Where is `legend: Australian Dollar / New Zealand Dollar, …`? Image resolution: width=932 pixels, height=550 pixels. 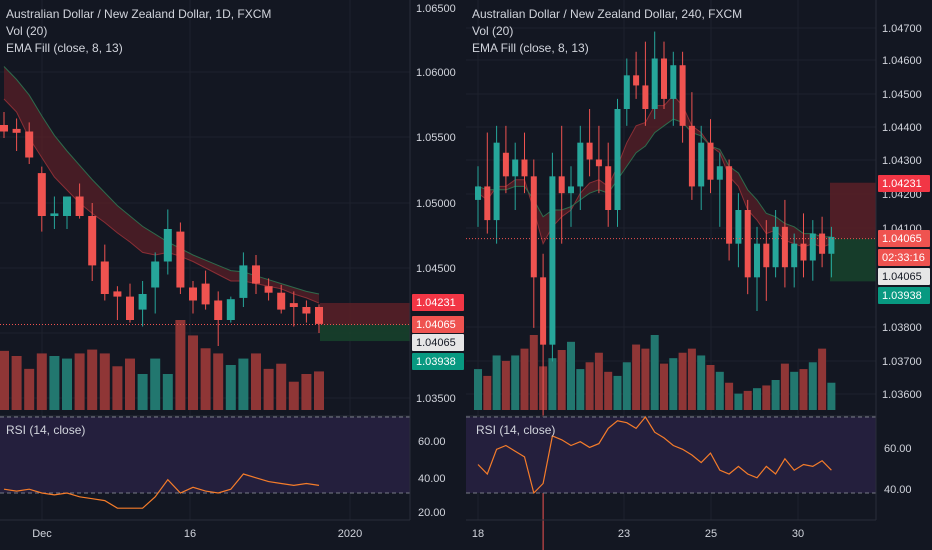
legend: Australian Dollar / New Zealand Dollar, … is located at coordinates (607, 31).